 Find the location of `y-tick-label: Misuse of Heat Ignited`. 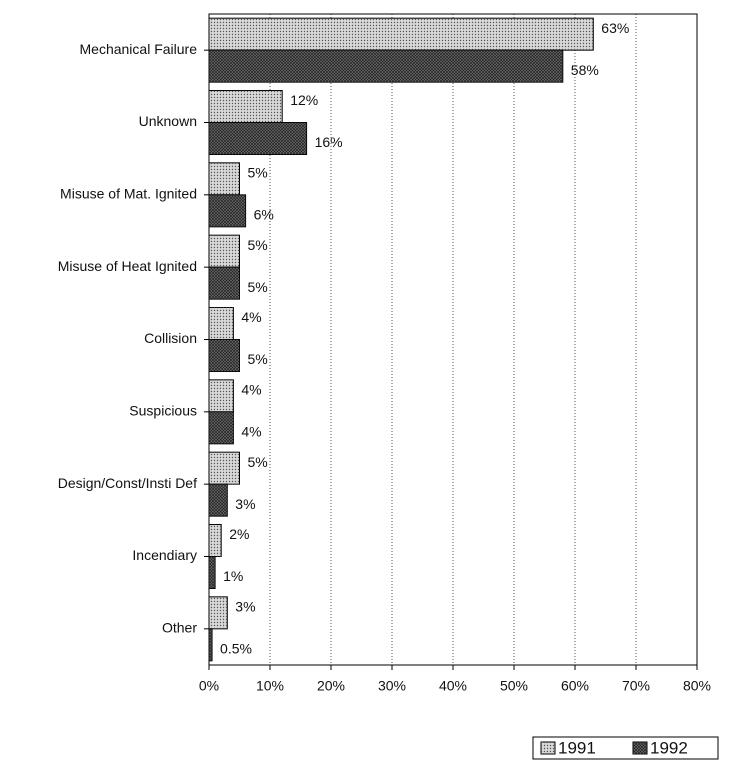

y-tick-label: Misuse of Heat Ignited is located at coordinates (127, 266).